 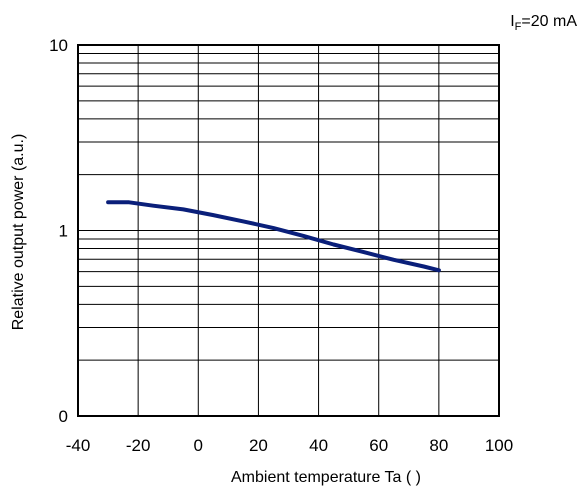 What do you see at coordinates (549, 21) in the screenshot?
I see `condition-value: =20 mA` at bounding box center [549, 21].